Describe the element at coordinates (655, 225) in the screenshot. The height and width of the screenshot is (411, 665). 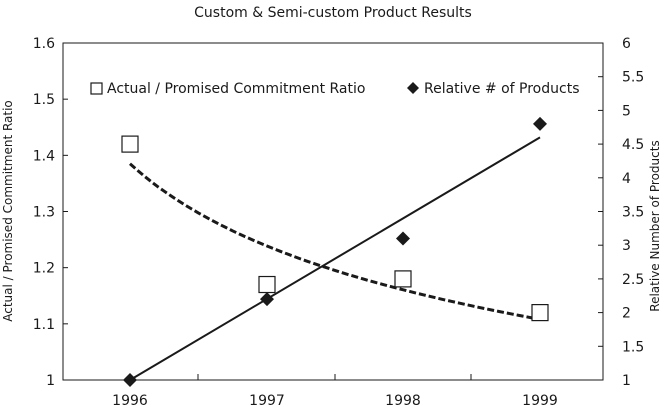
I see `right-axis-label: Relative Number of Products` at that location.